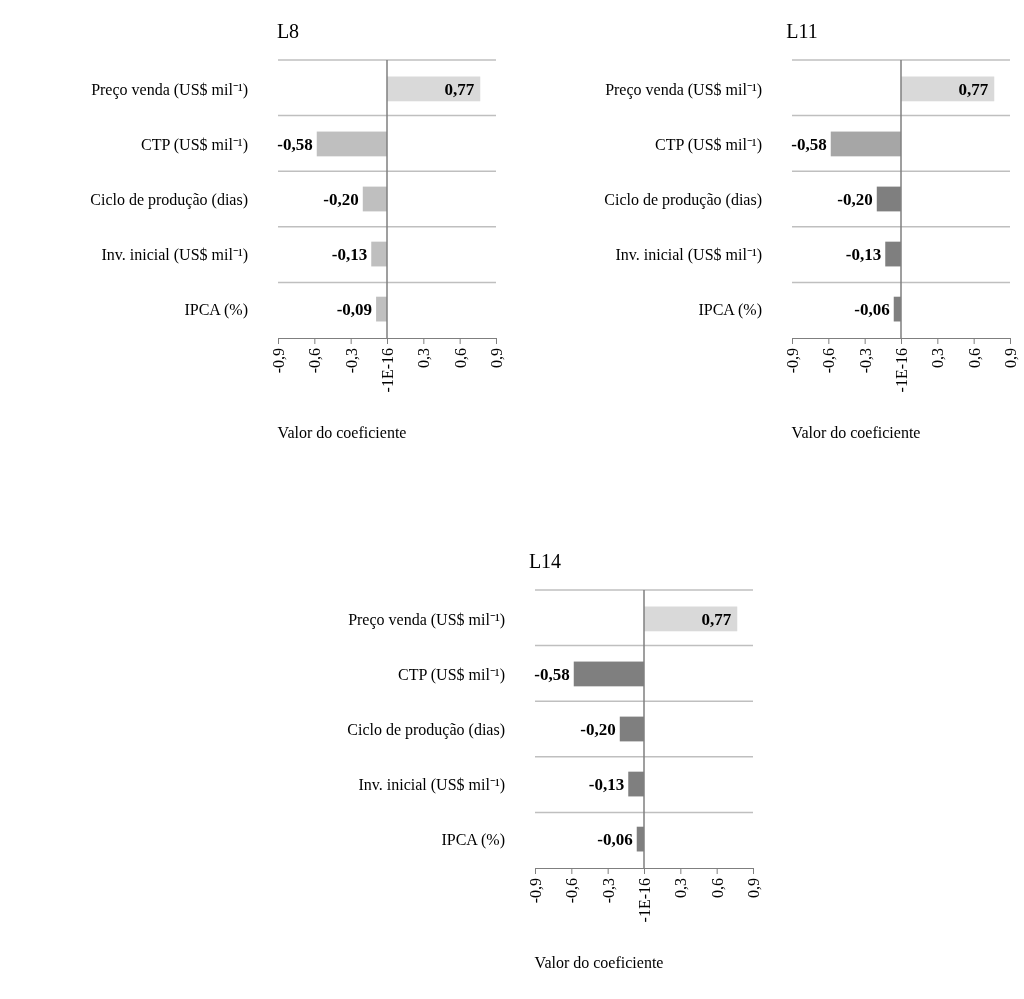 Image resolution: width=1024 pixels, height=999 pixels. Describe the element at coordinates (802, 31) in the screenshot. I see `chart-title: L11` at that location.